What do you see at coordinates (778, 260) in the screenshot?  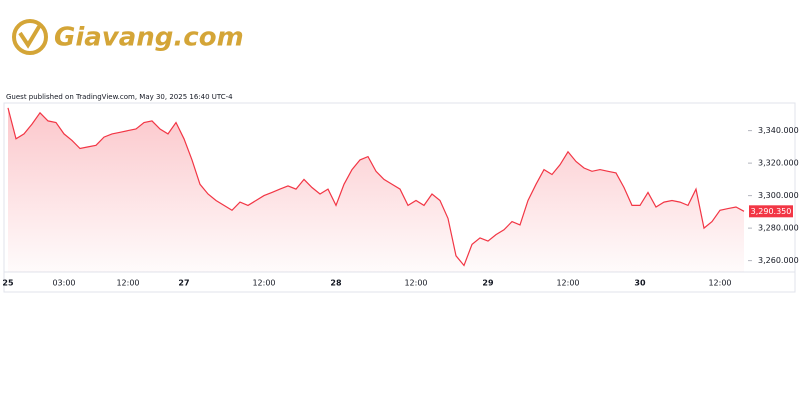 I see `y-tick-label: 3,260.000` at bounding box center [778, 260].